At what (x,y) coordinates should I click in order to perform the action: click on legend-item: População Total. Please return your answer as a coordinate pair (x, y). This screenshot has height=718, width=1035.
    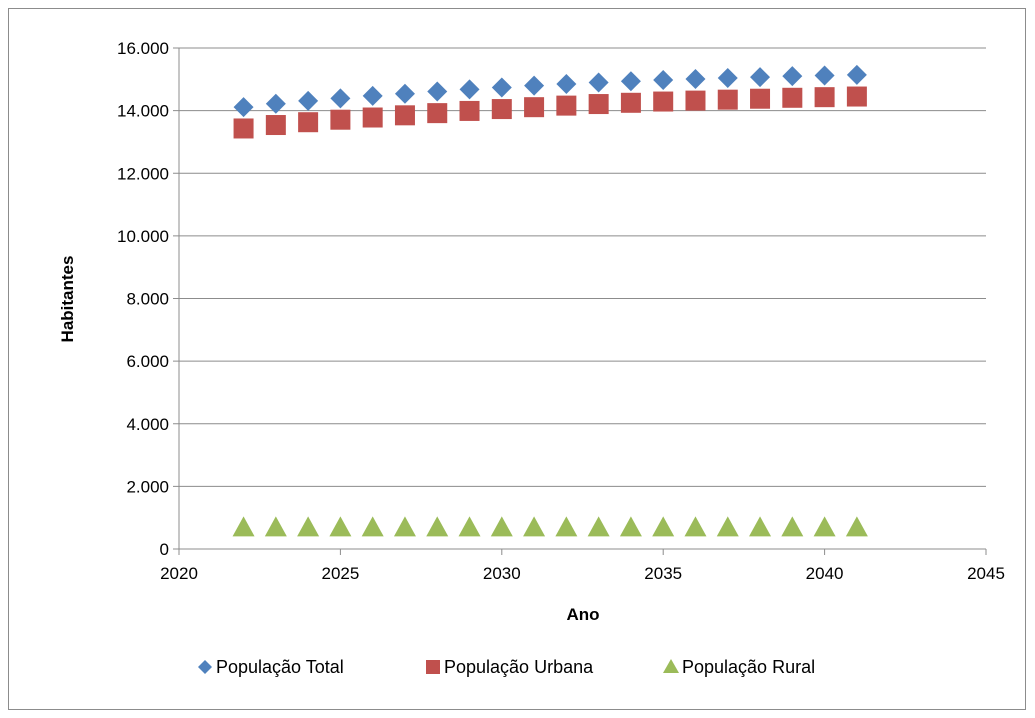
    Looking at the image, I should click on (271, 667).